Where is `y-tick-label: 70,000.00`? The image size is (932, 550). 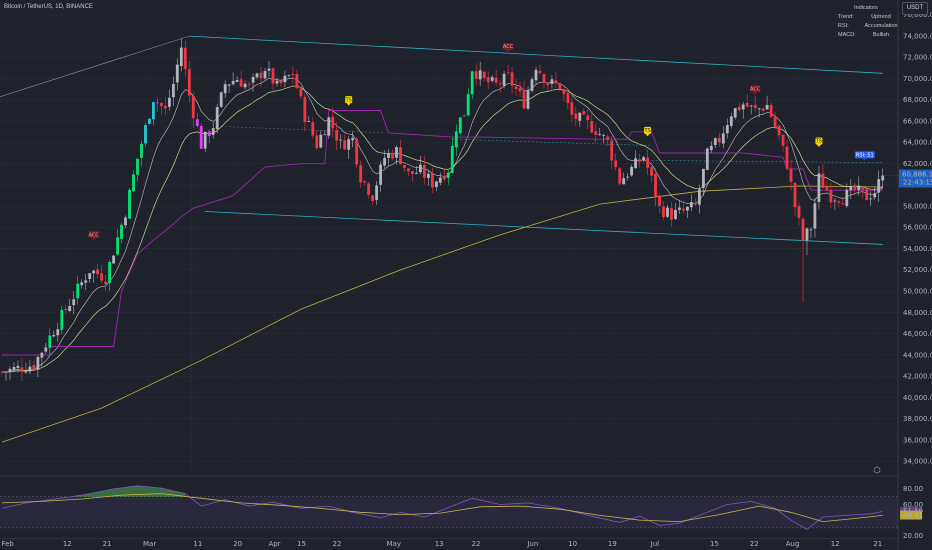
y-tick-label: 70,000.00 is located at coordinates (917, 79).